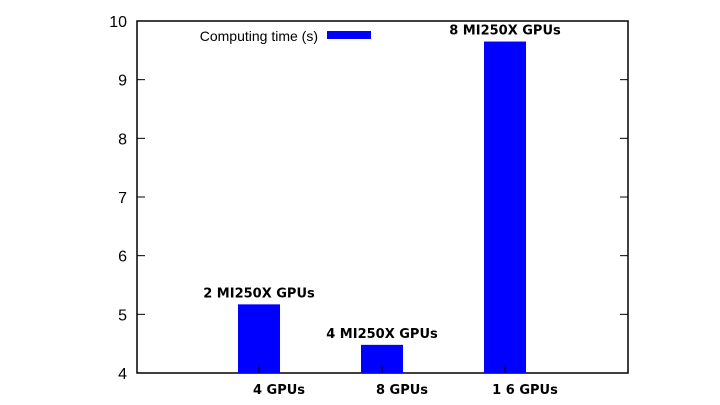 This screenshot has height=405, width=720. I want to click on x-tick-label: 8 GPUs, so click(402, 390).